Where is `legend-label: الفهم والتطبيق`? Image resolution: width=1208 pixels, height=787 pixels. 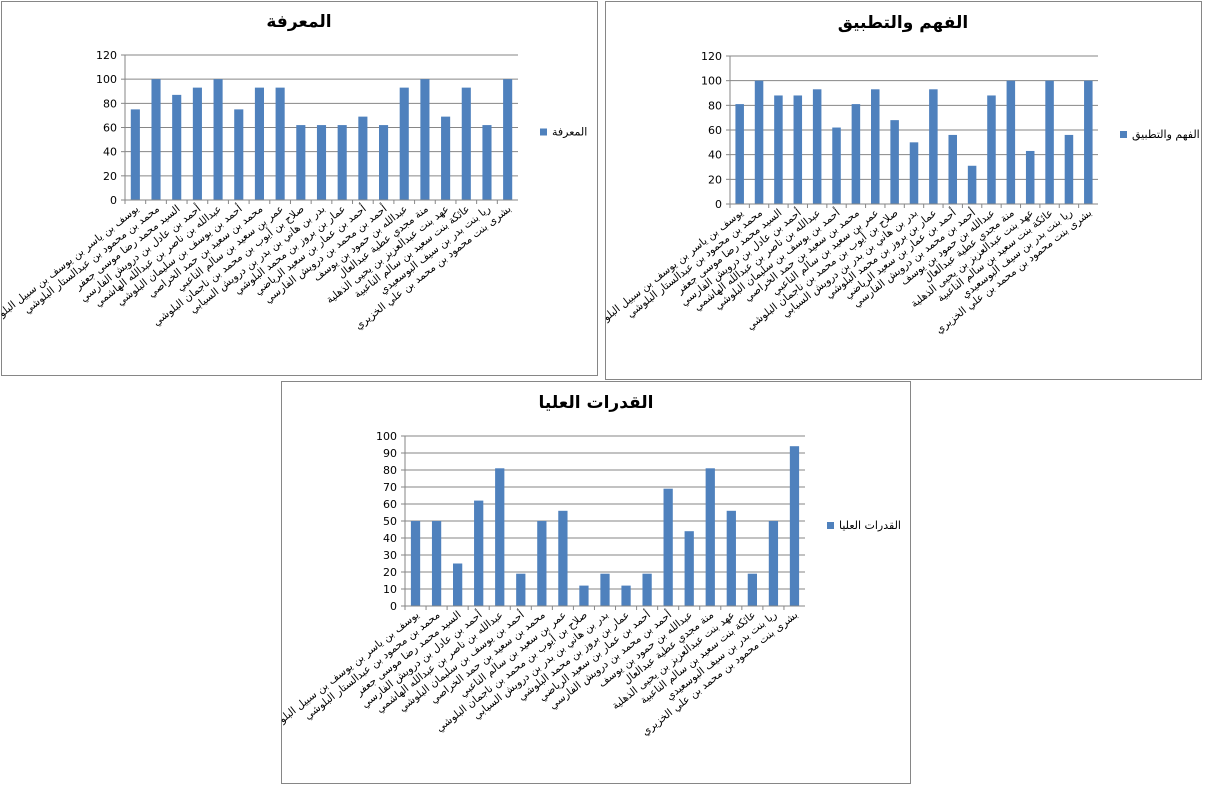
legend-label: الفهم والتطبيق is located at coordinates (1166, 135).